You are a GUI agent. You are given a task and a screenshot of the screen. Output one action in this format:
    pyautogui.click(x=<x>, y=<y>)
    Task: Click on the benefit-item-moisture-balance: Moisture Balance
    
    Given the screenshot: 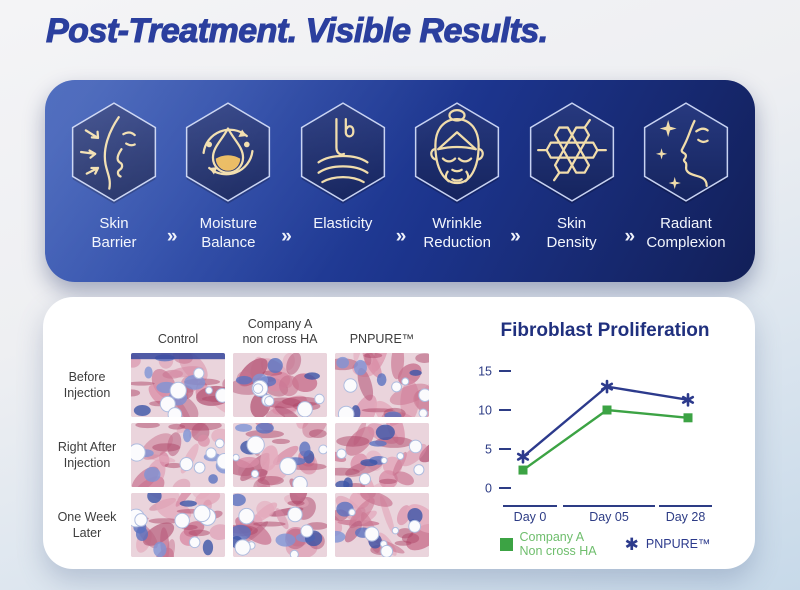 What is the action you would take?
    pyautogui.click(x=228, y=176)
    